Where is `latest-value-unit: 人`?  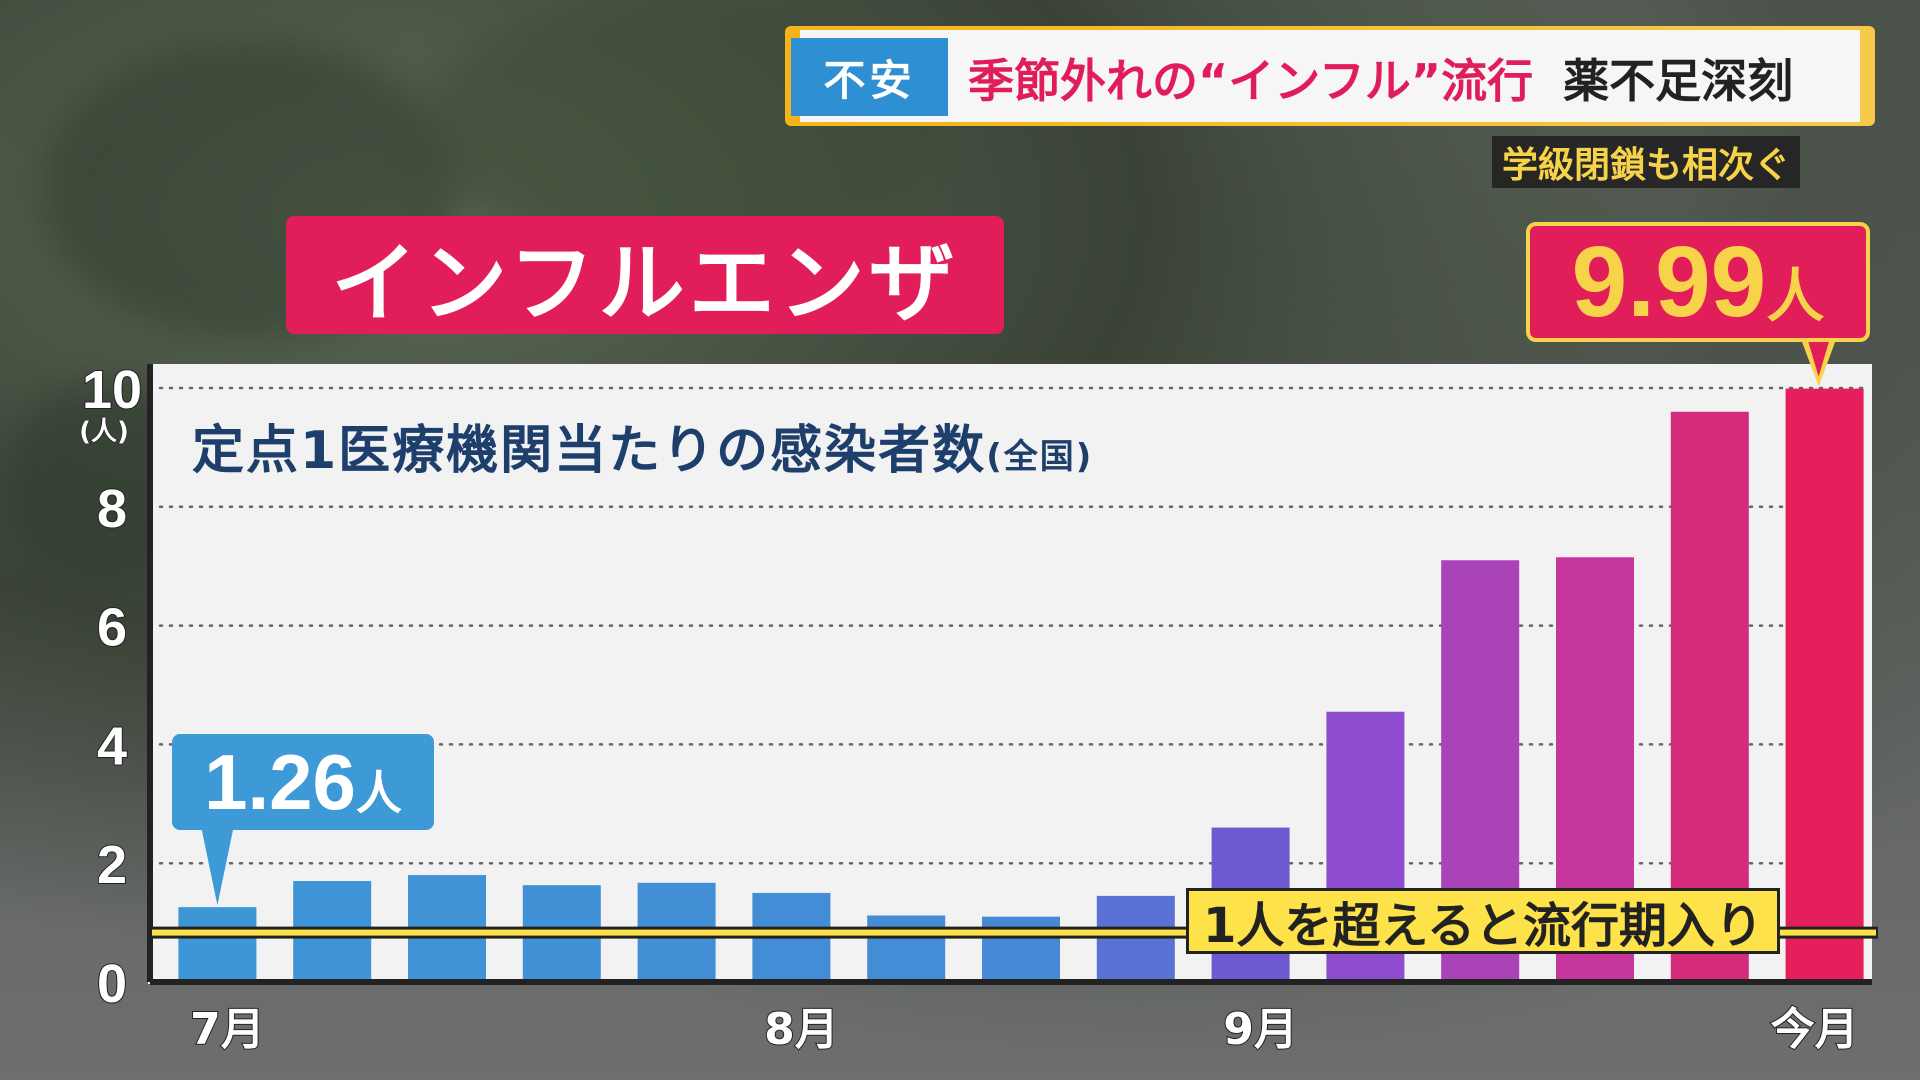
latest-value-unit: 人 is located at coordinates (1795, 296).